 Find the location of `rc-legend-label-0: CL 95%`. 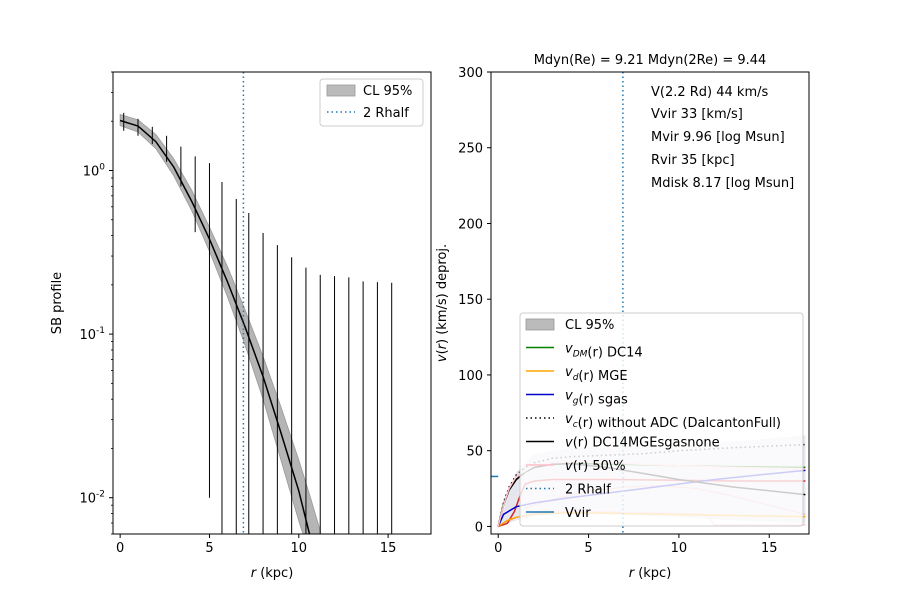

rc-legend-label-0: CL 95% is located at coordinates (589, 325).